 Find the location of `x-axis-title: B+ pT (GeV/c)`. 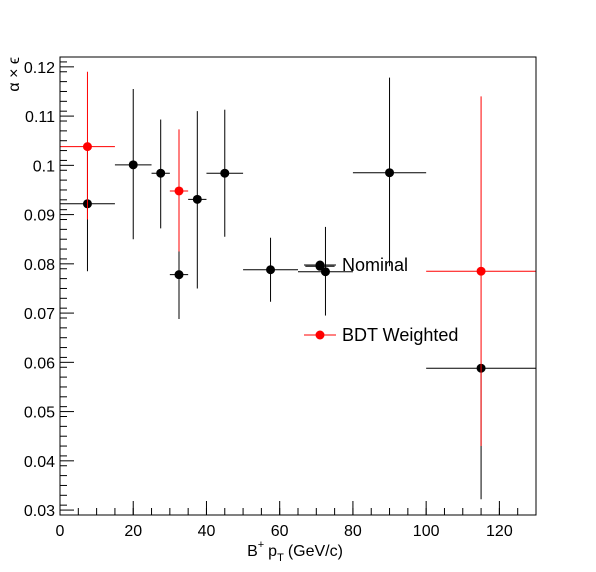

x-axis-title: B+ pT (GeV/c) is located at coordinates (295, 551).